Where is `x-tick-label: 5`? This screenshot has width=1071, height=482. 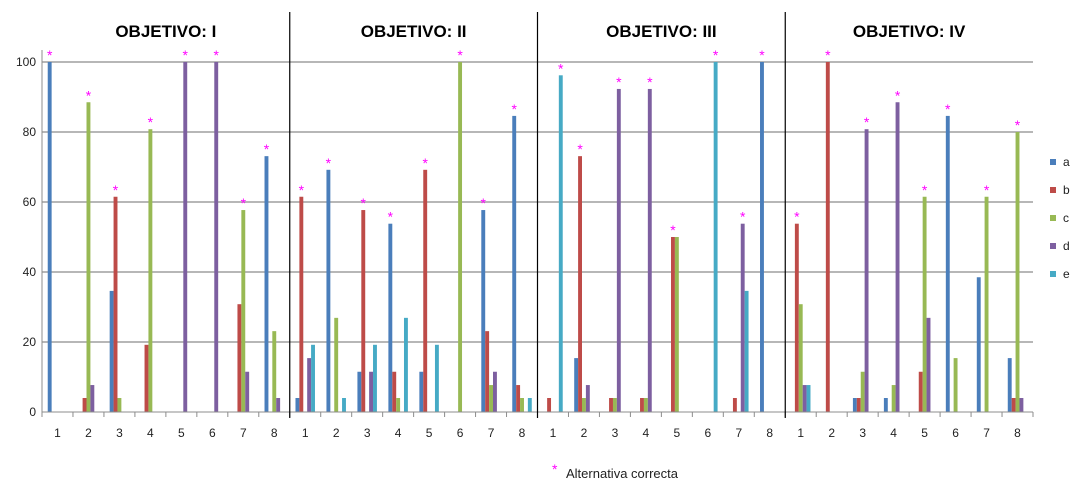
x-tick-label: 5 is located at coordinates (181, 433).